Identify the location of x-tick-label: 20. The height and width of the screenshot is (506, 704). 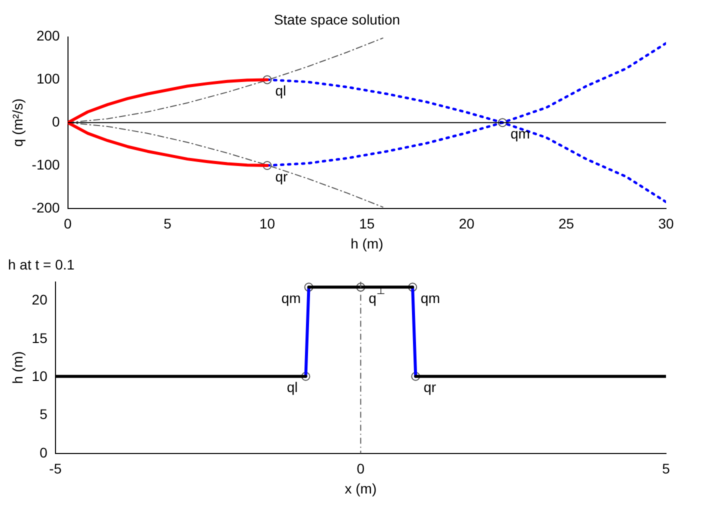
(466, 224).